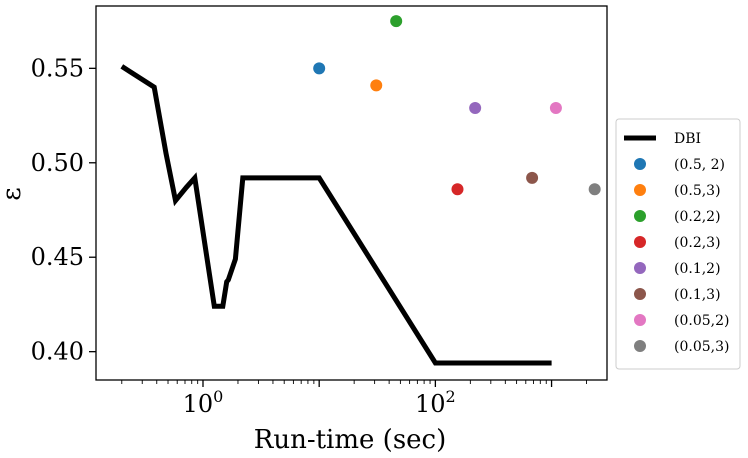  What do you see at coordinates (697, 243) in the screenshot?
I see `legend-label-3: (0.2,3)` at bounding box center [697, 243].